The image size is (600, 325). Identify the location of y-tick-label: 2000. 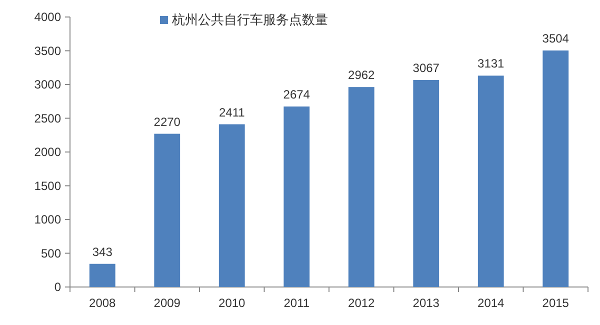
(48, 152).